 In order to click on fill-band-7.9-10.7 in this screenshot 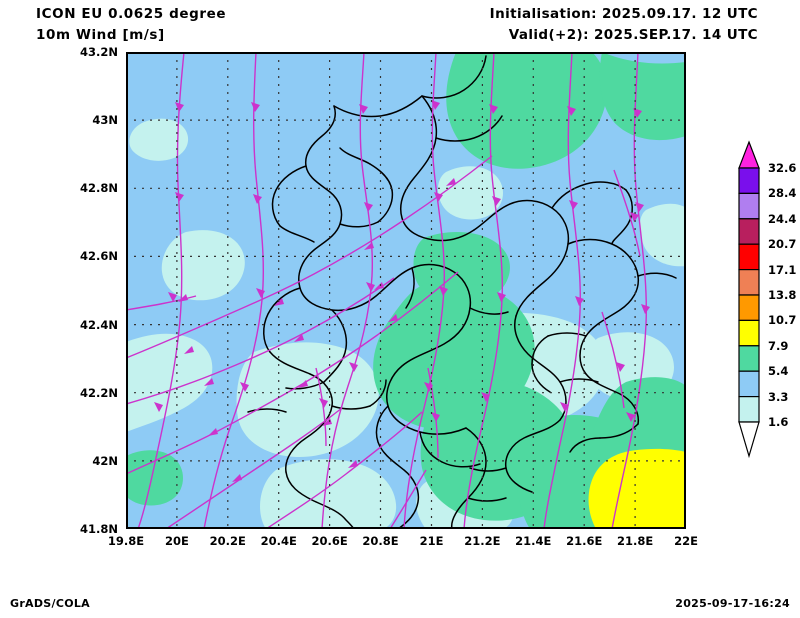, I will do `click(637, 488)`.